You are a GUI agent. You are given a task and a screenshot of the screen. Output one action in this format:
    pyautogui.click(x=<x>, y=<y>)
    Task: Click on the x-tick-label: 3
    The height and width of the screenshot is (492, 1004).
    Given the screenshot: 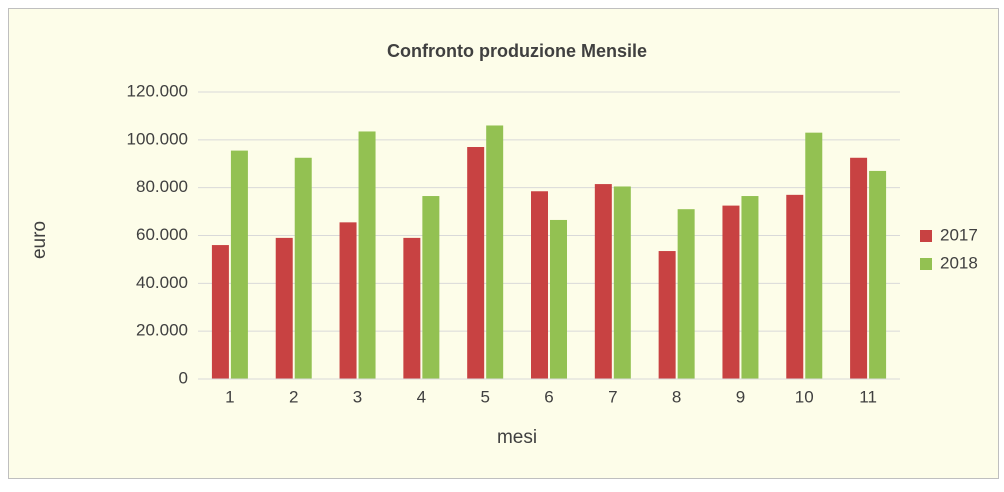 What is the action you would take?
    pyautogui.click(x=357, y=396)
    